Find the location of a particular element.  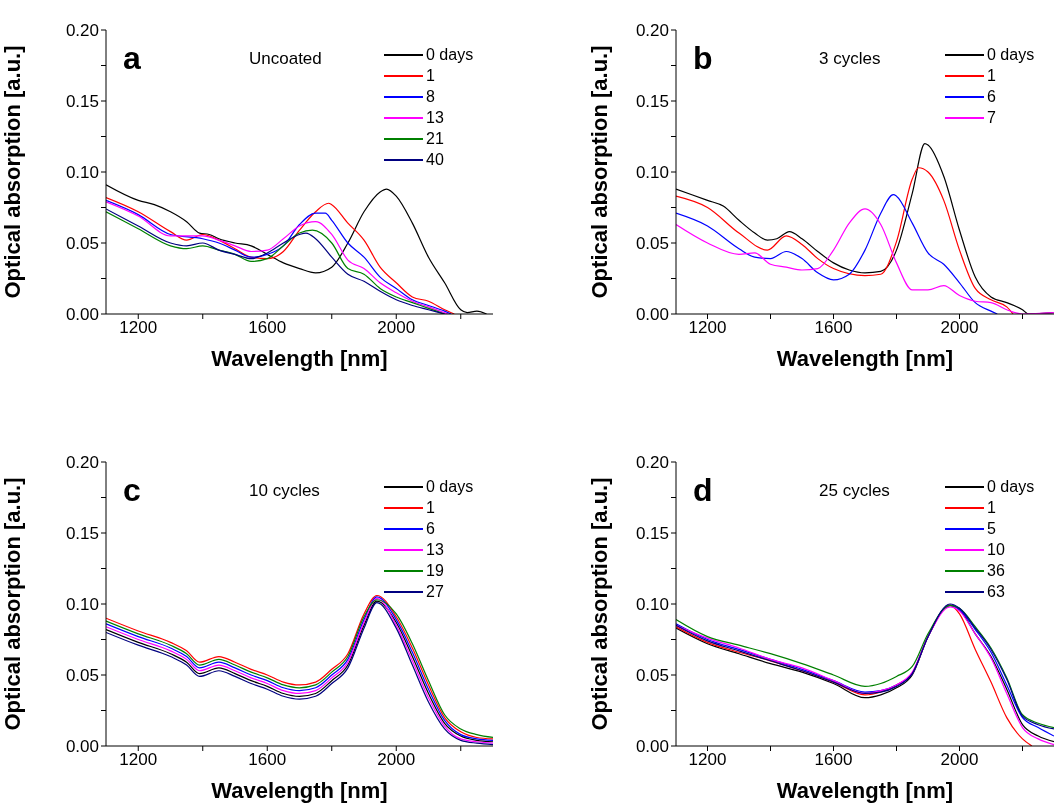

legend-label: 27 is located at coordinates (435, 592).